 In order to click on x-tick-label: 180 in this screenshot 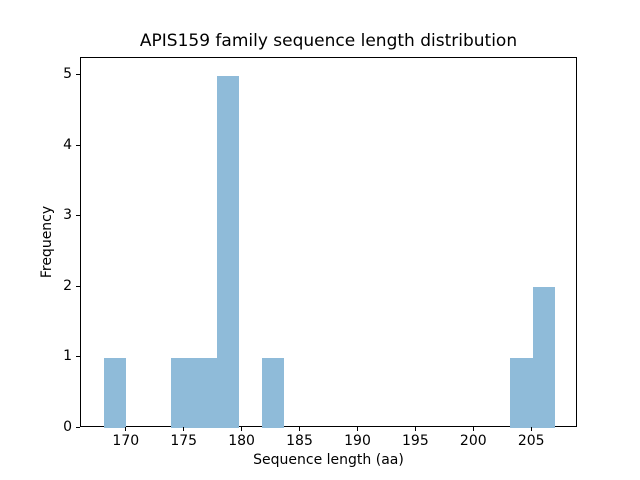, I will do `click(241, 441)`.